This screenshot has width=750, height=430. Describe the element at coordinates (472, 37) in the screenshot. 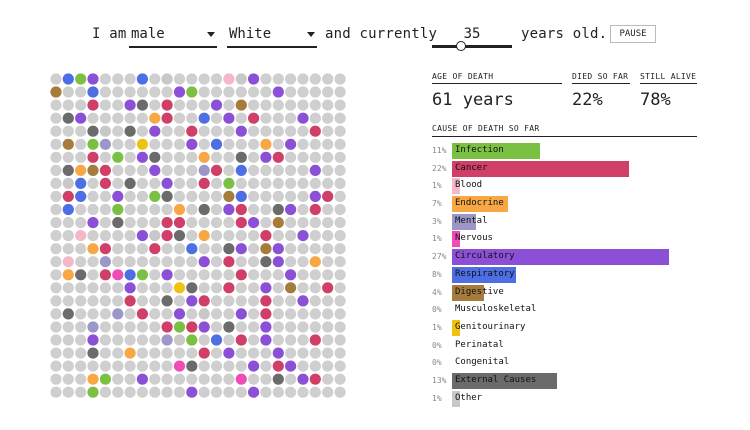

I see `age-slider: 35` at that location.